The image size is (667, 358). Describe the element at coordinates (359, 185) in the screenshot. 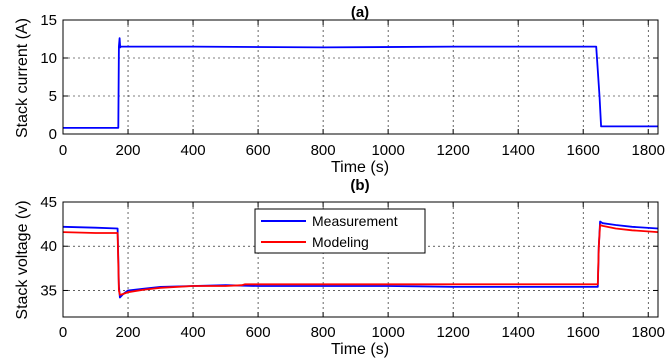

I see `panel-b-title: (b)` at that location.